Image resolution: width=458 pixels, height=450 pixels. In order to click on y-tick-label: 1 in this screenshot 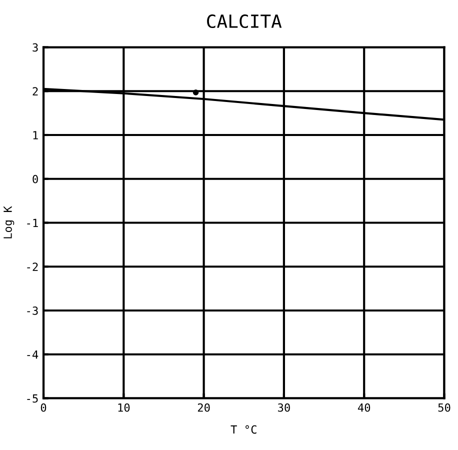, I will do `click(35, 135)`.